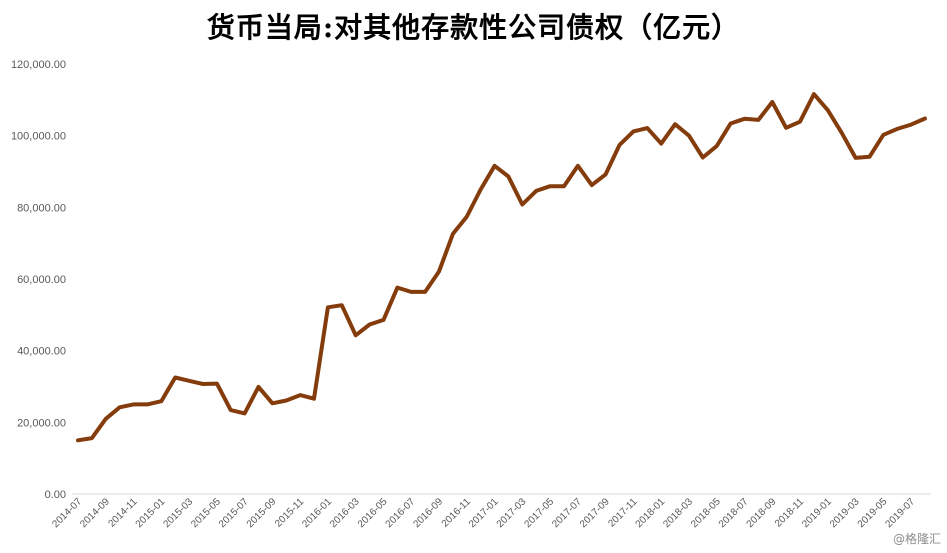 The image size is (947, 553). I want to click on x-tick-label: 2014-07, so click(67, 513).